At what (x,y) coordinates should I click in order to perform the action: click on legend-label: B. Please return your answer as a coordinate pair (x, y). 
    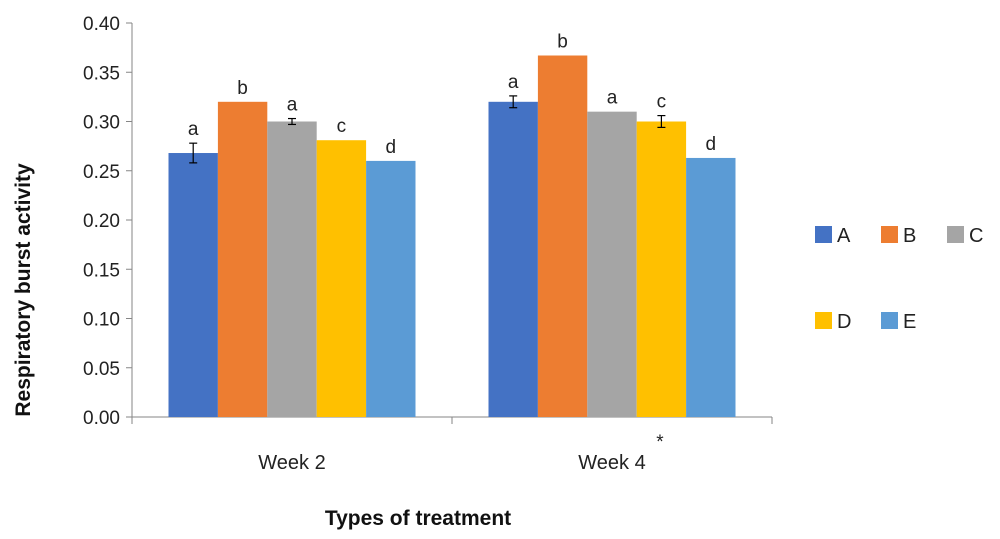
    Looking at the image, I should click on (909, 236).